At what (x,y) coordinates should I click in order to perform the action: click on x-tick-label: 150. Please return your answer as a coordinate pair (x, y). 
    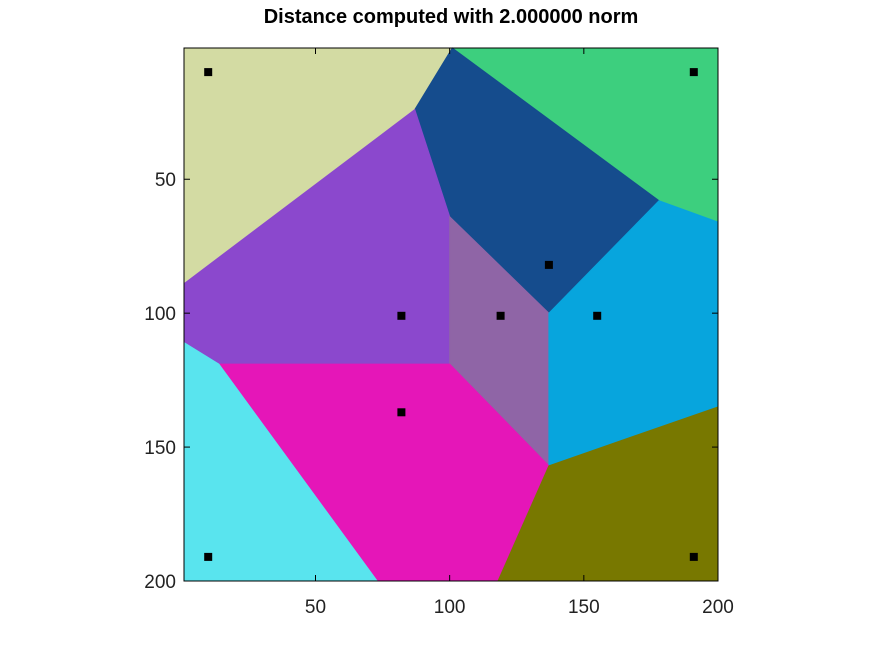
    Looking at the image, I should click on (584, 607).